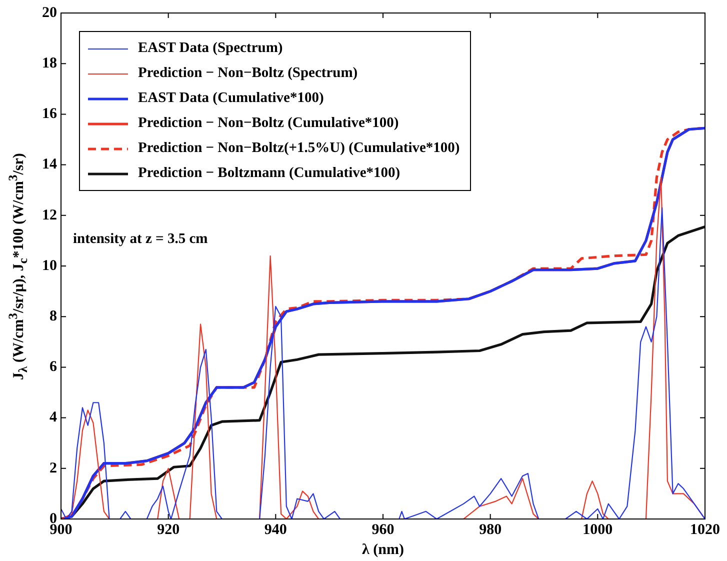 The image size is (727, 561). I want to click on y-tick-label: 6, so click(54, 367).